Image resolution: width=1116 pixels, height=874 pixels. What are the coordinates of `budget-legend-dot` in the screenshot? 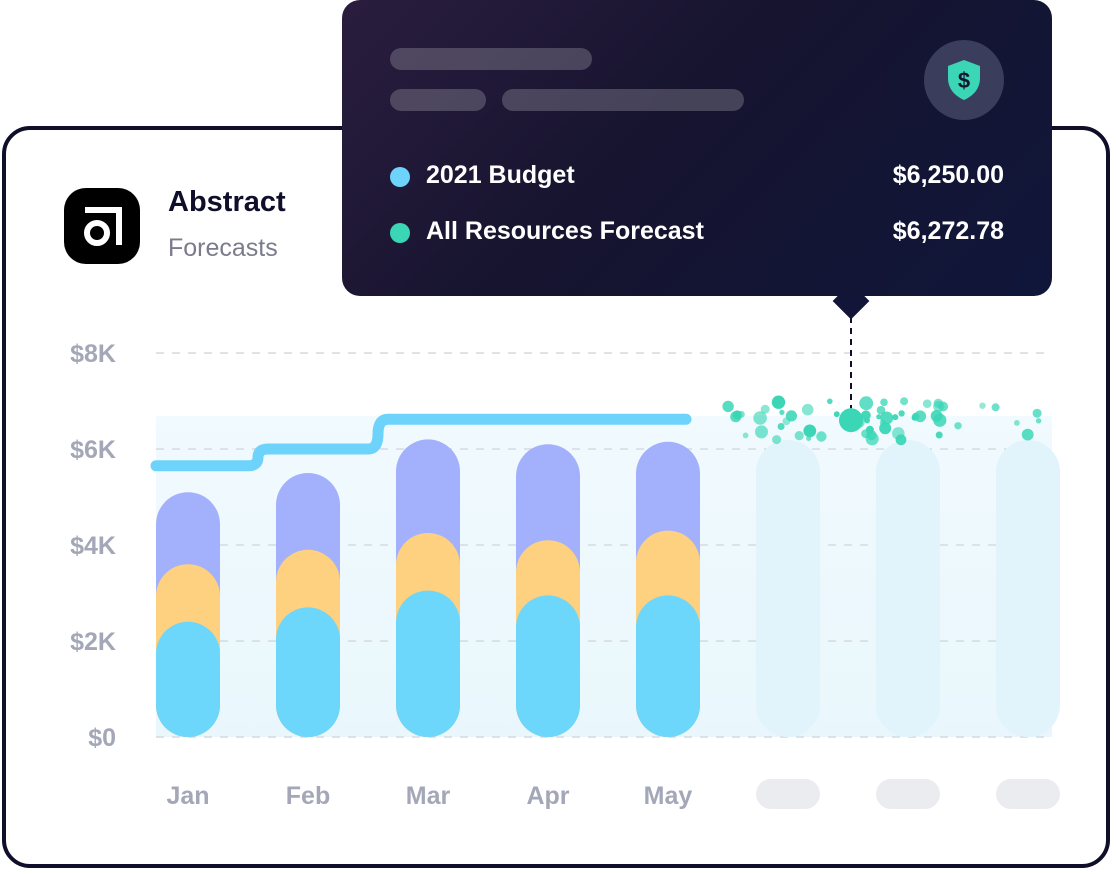 It's located at (400, 177).